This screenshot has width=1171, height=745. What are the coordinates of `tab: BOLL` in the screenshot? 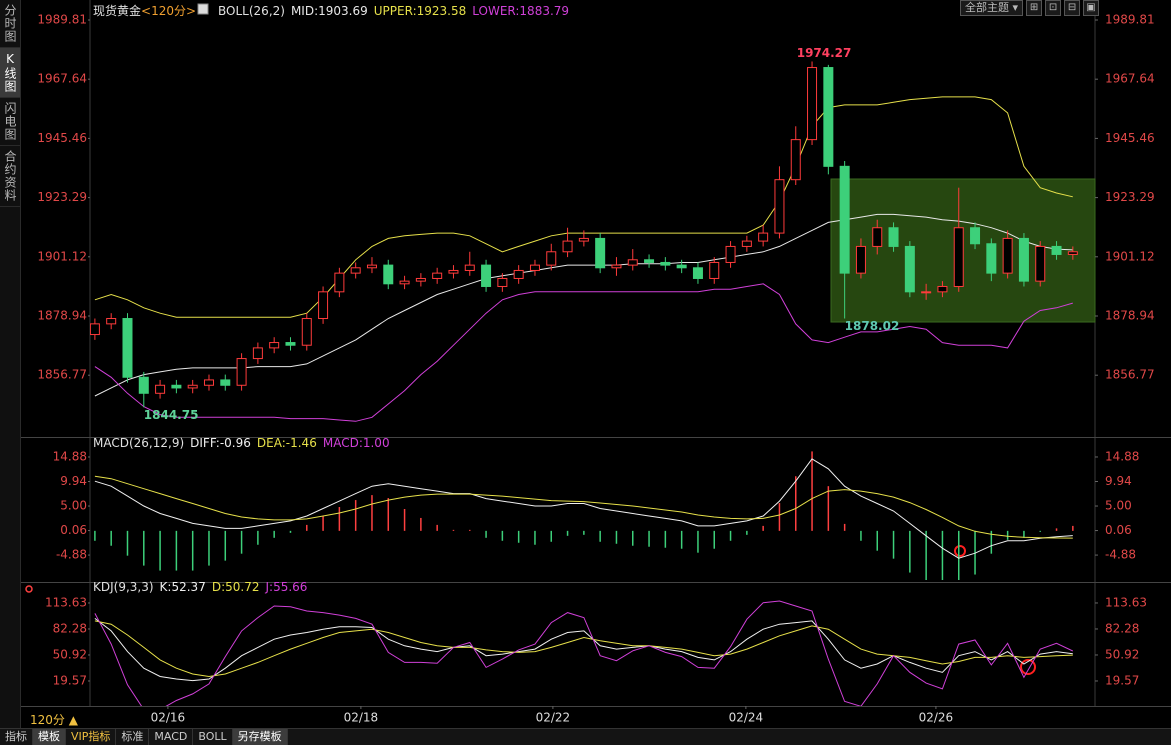 It's located at (213, 737).